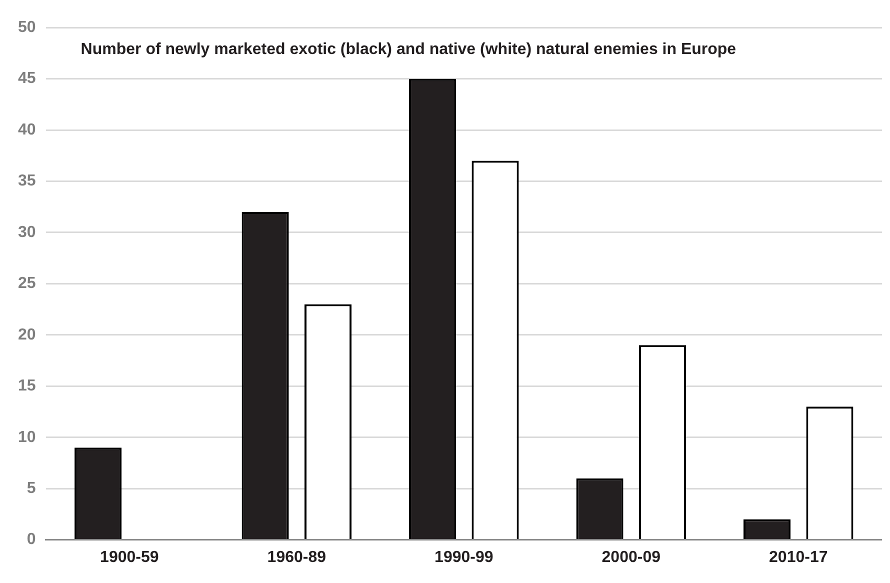  I want to click on y-tick-label: 10, so click(27, 437).